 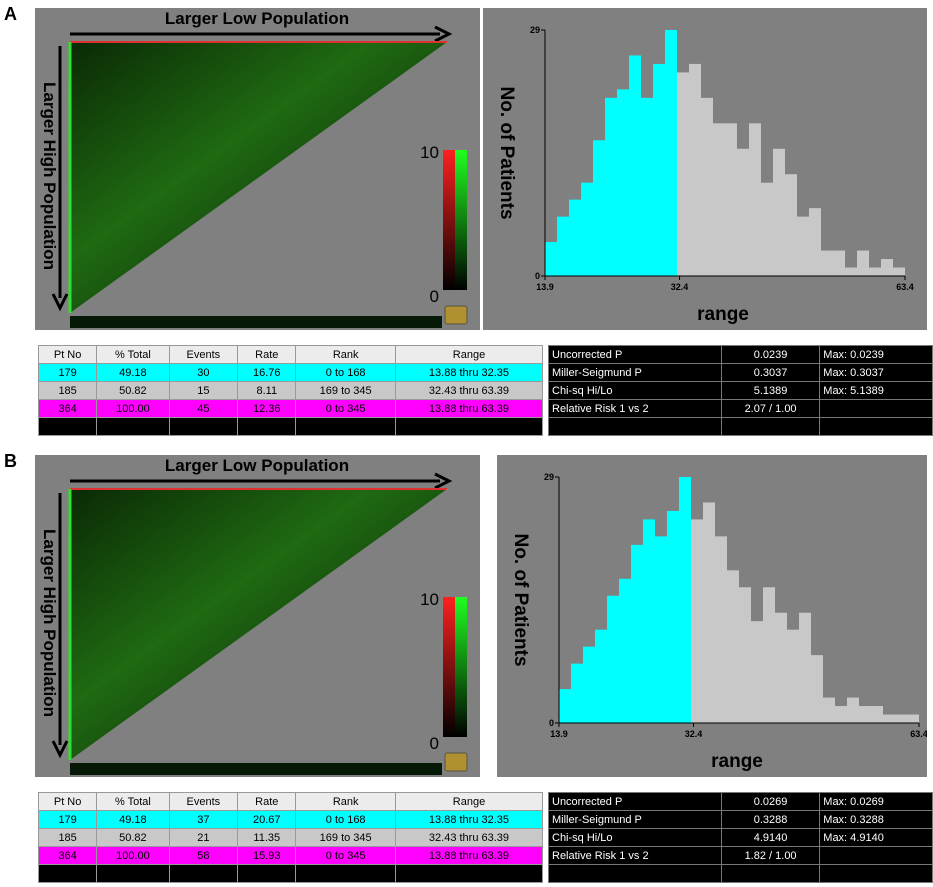 What do you see at coordinates (770, 354) in the screenshot?
I see `cell: 0.0239` at bounding box center [770, 354].